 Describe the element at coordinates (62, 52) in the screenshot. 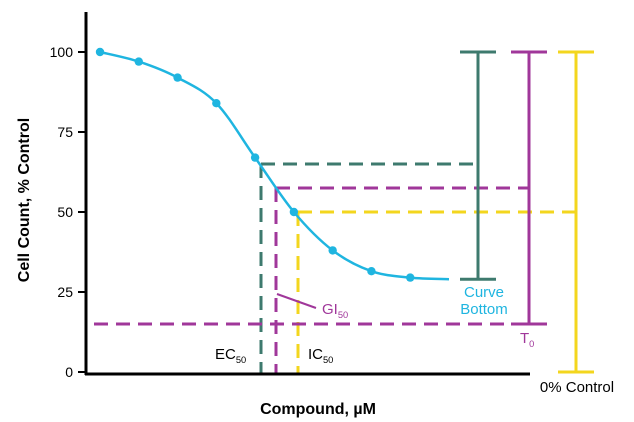

I see `y-tick-label: 100` at that location.